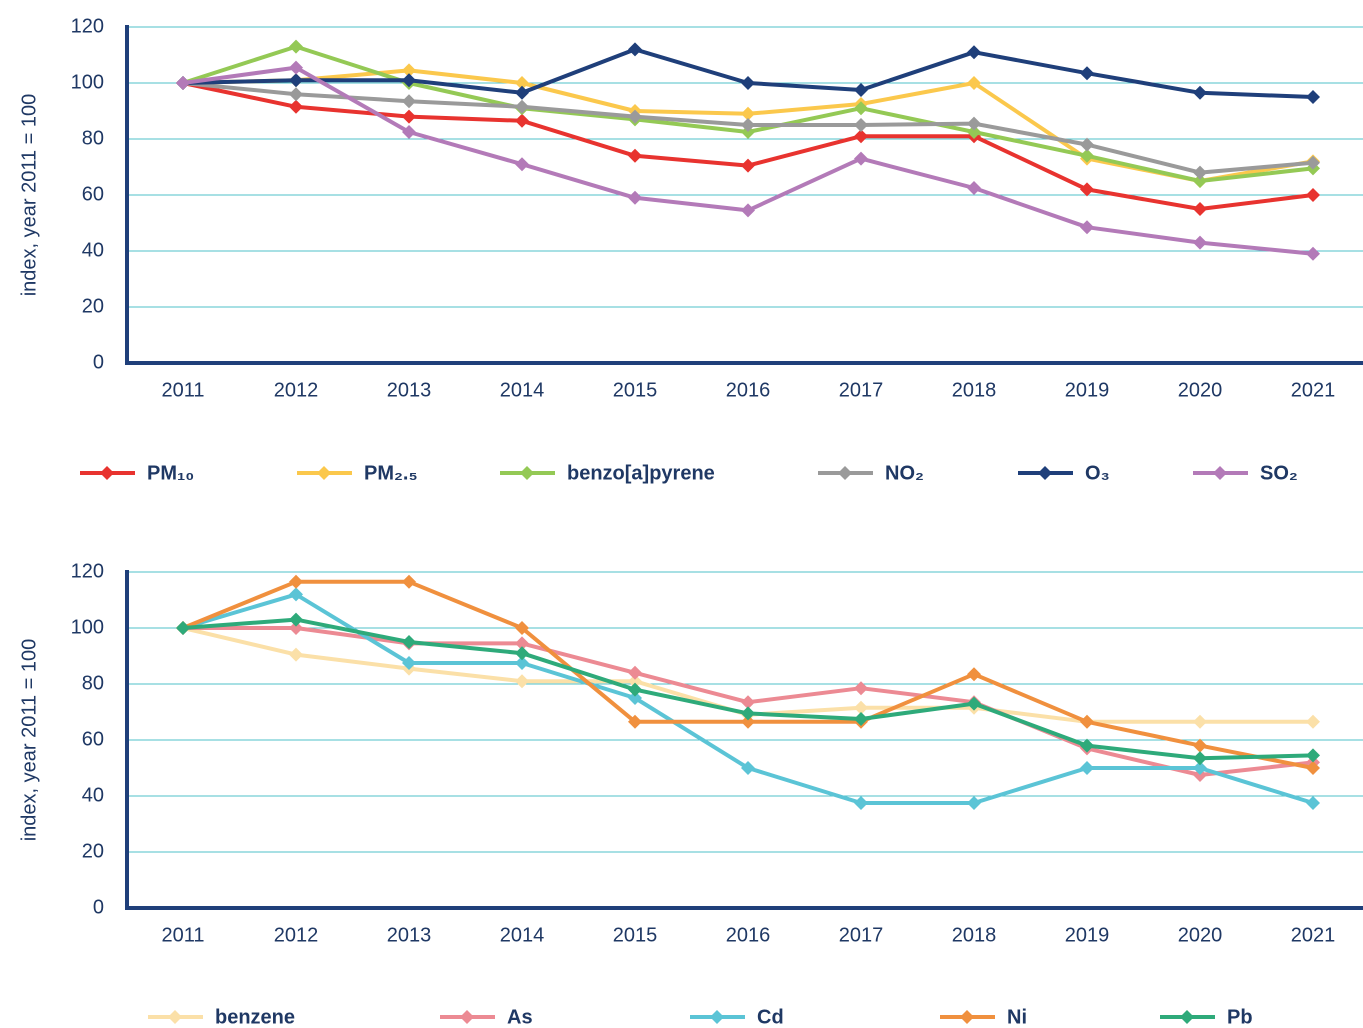  I want to click on legend-label: Cd, so click(770, 1017).